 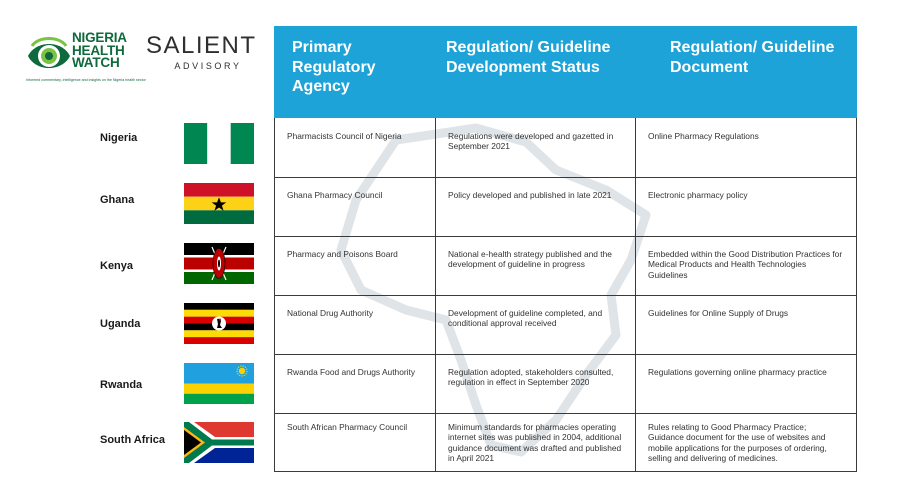 I want to click on document-cell: Guidelines for Online Supply of Drugs, so click(x=746, y=324).